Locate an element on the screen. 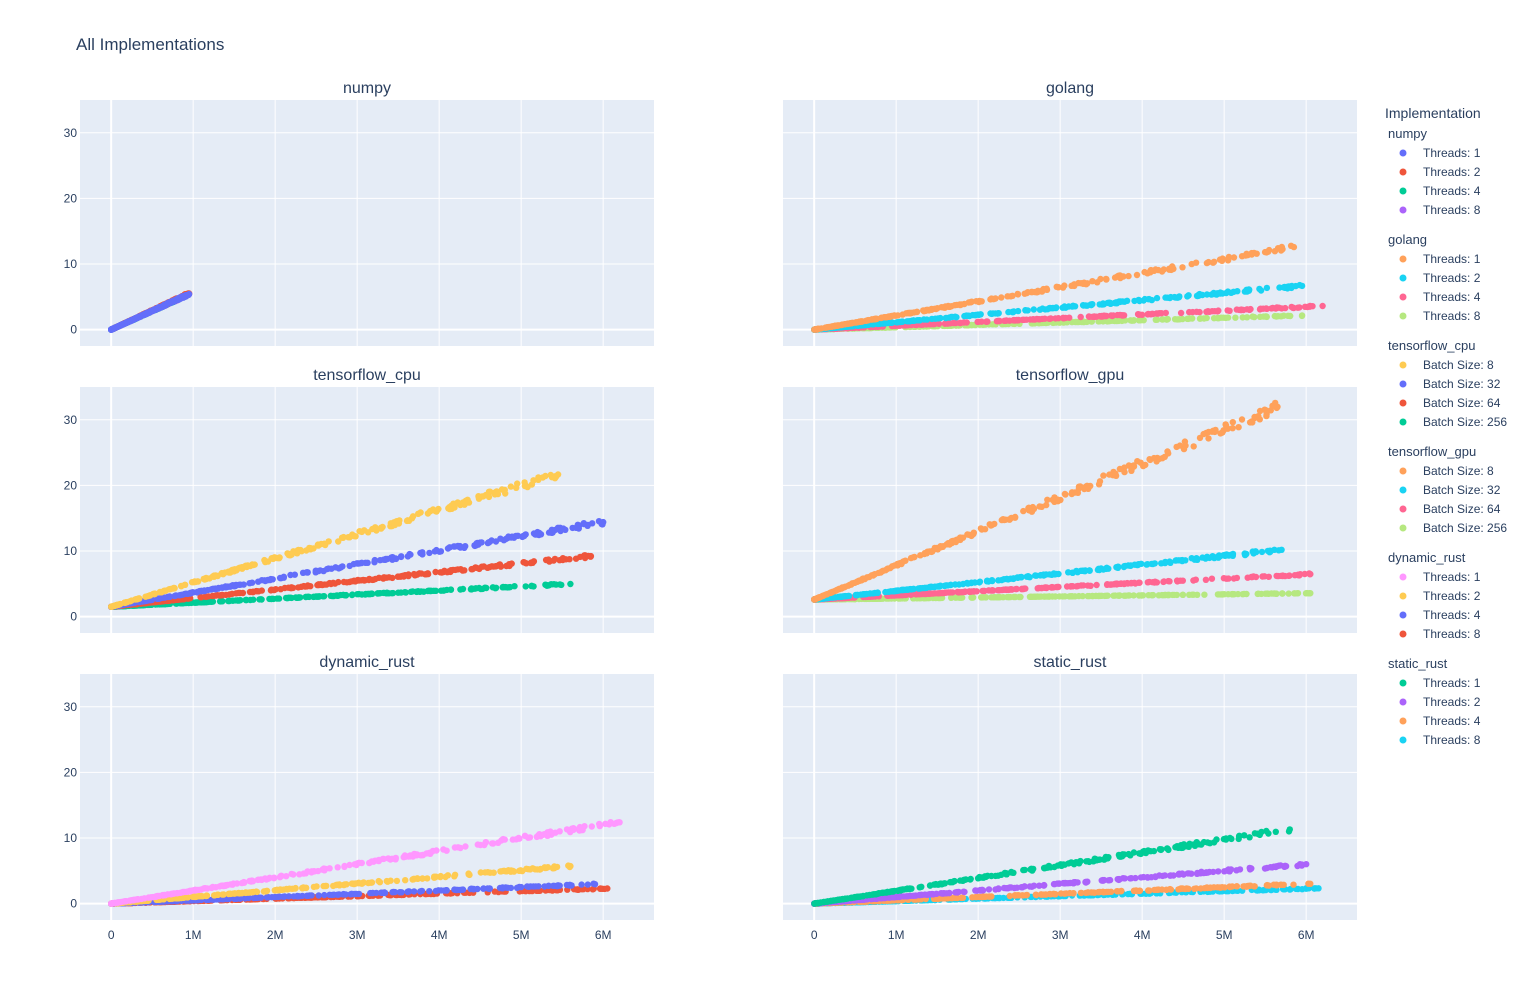  y-tick-label: 0 is located at coordinates (73, 330).